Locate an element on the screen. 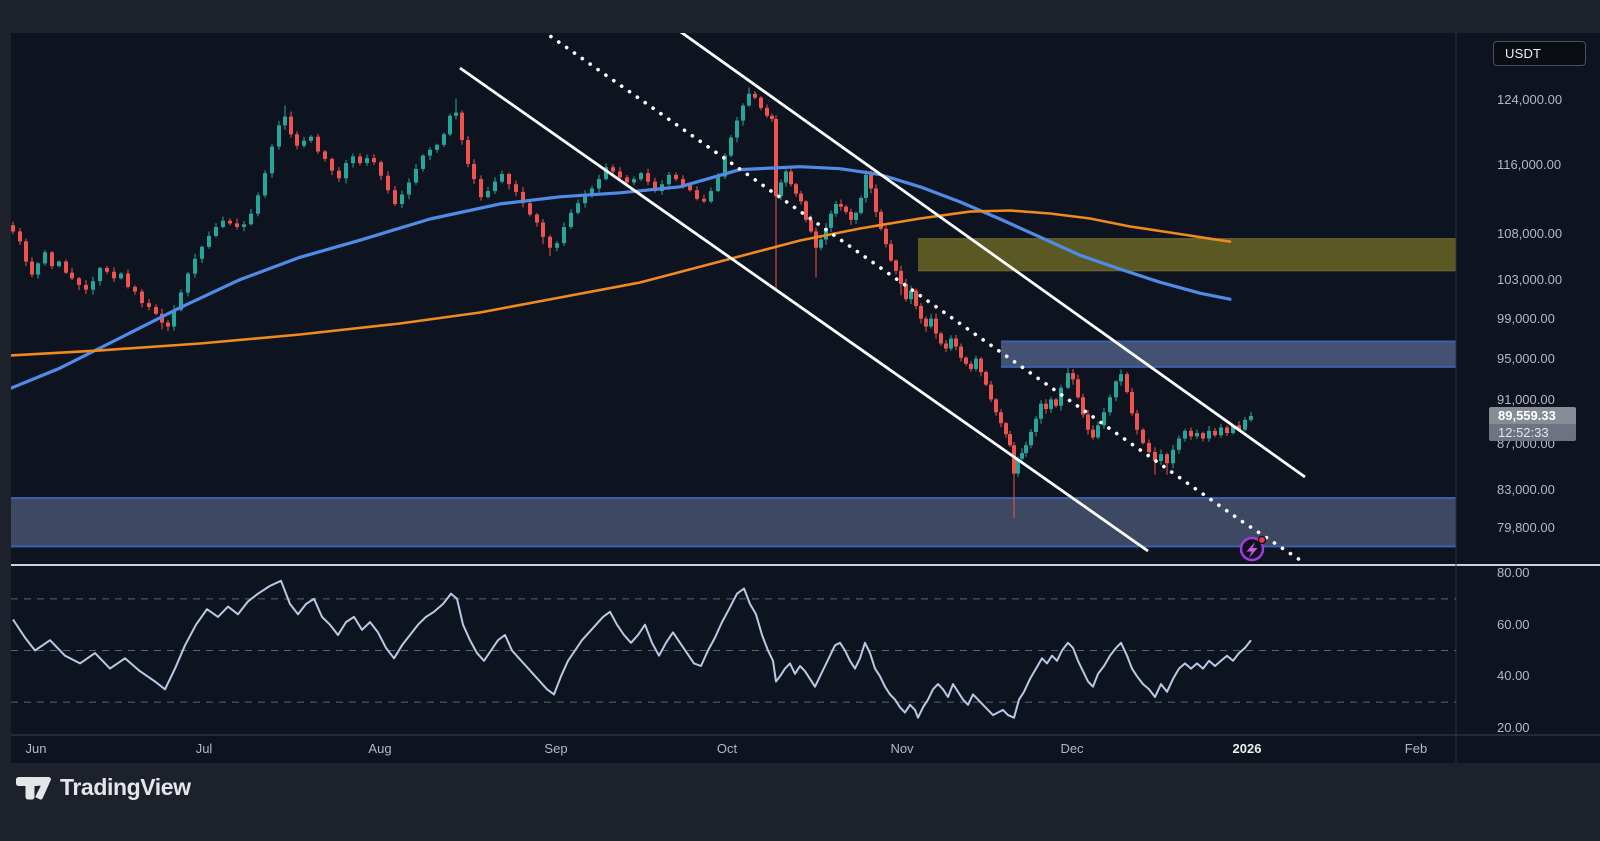 The height and width of the screenshot is (841, 1600). support-zone-blue is located at coordinates (733, 522).